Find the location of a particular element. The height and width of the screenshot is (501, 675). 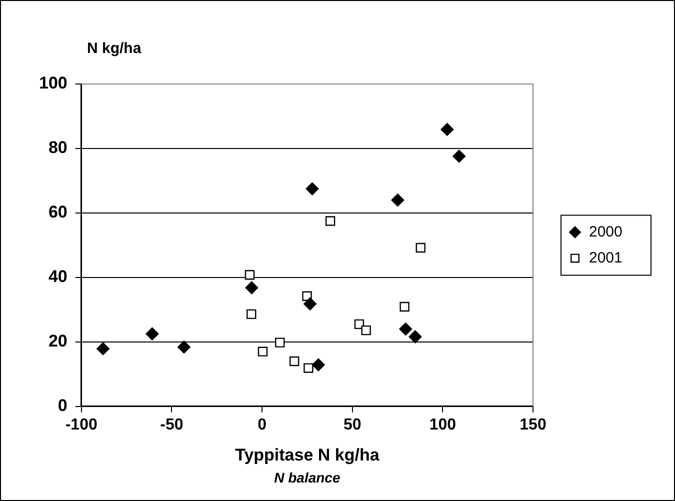

y-tick-label: 100 is located at coordinates (53, 83).